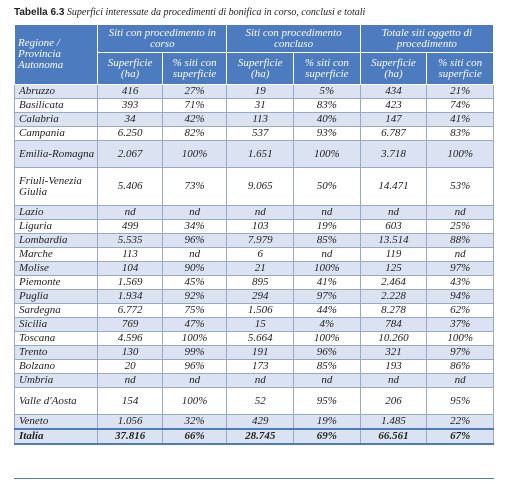  I want to click on value-cell: 784, so click(393, 324).